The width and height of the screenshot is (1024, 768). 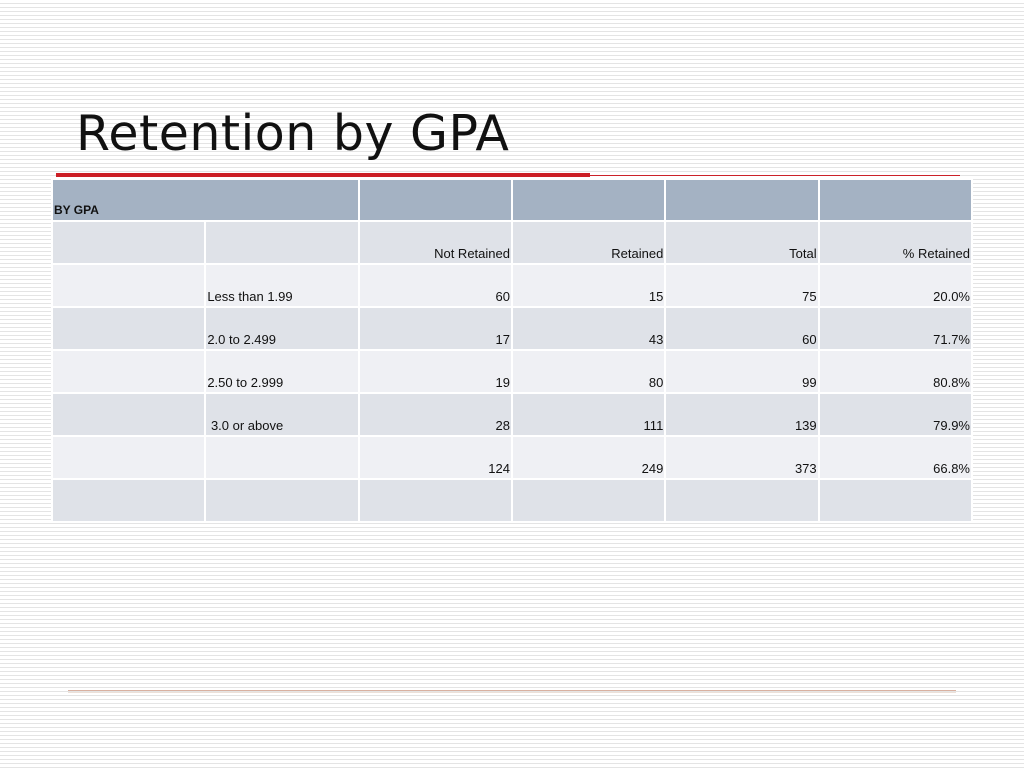 What do you see at coordinates (588, 414) in the screenshot?
I see `retained-value: 111` at bounding box center [588, 414].